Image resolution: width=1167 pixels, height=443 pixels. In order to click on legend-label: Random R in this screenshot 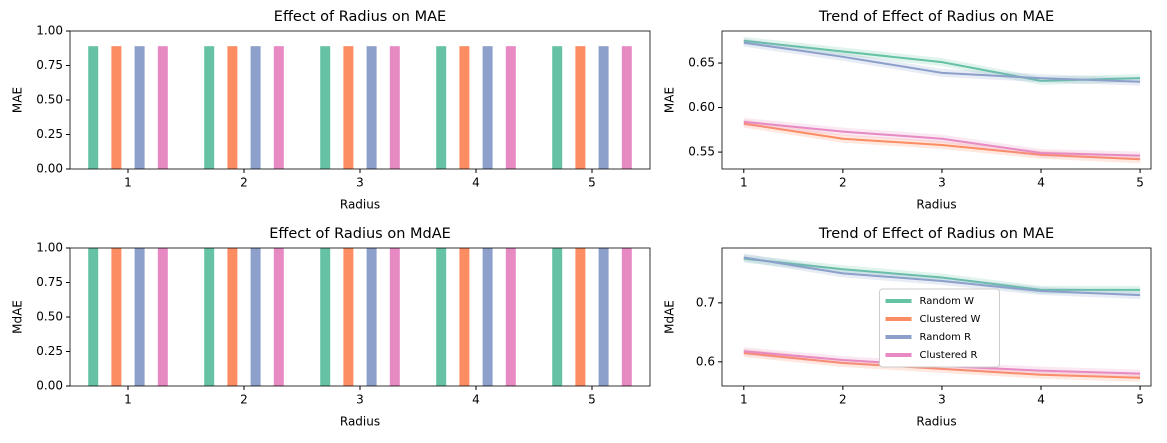, I will do `click(946, 337)`.